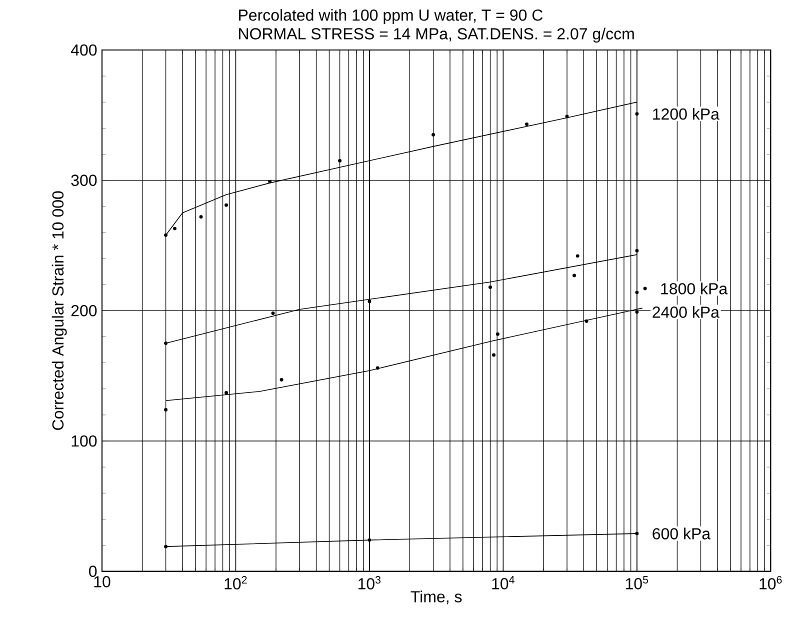 This screenshot has width=792, height=622. I want to click on series-label: 600 kPa, so click(681, 534).